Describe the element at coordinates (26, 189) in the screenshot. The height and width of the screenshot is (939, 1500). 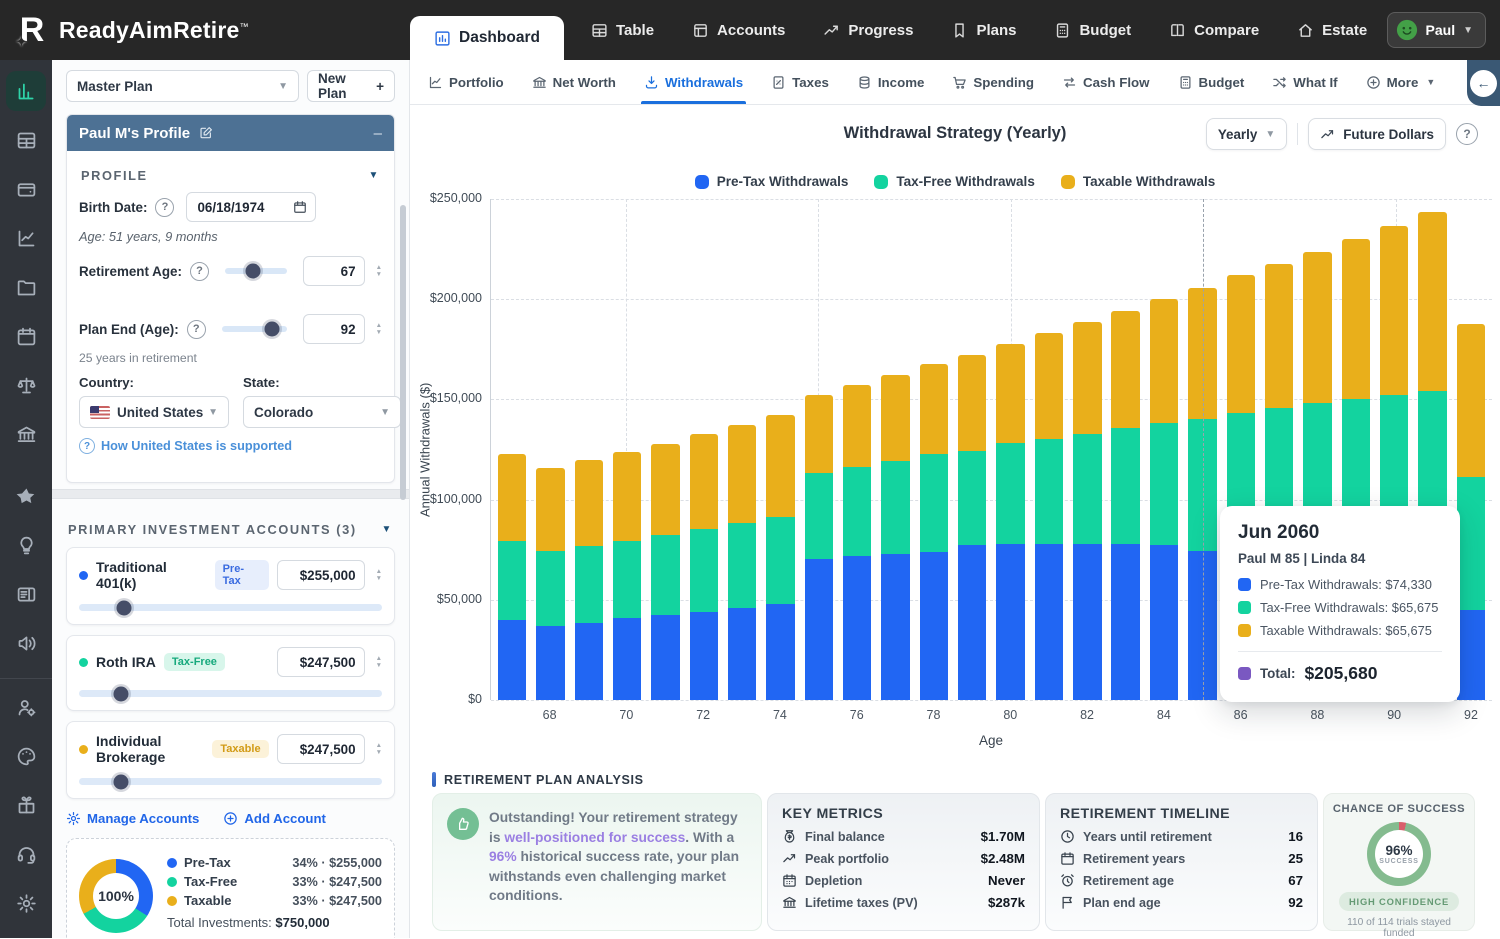
I see `sidebar-wallet-icon` at that location.